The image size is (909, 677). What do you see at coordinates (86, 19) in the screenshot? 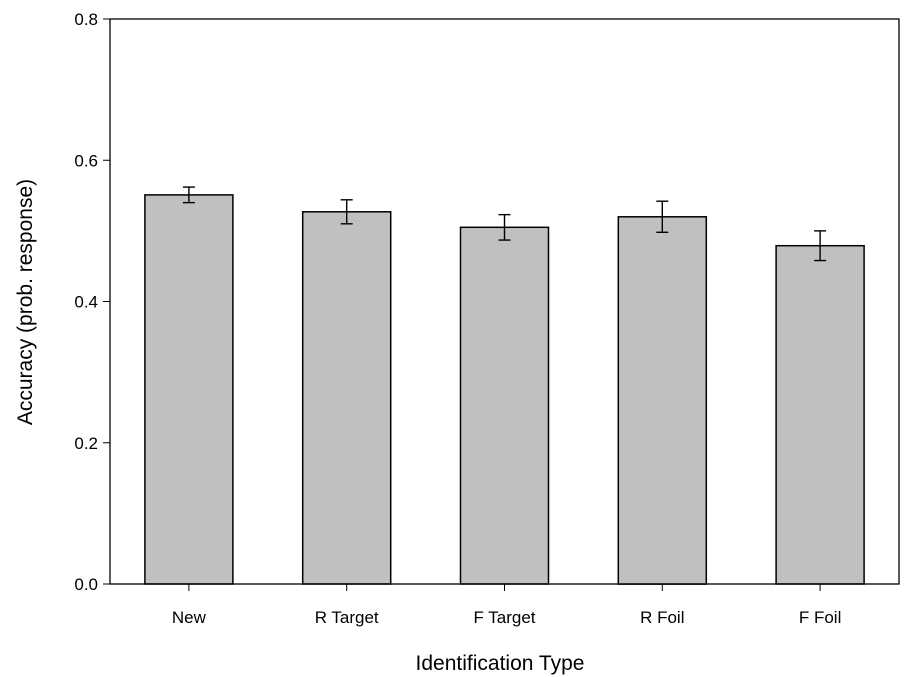
I see `y-tick-label-4: 0.8` at bounding box center [86, 19].